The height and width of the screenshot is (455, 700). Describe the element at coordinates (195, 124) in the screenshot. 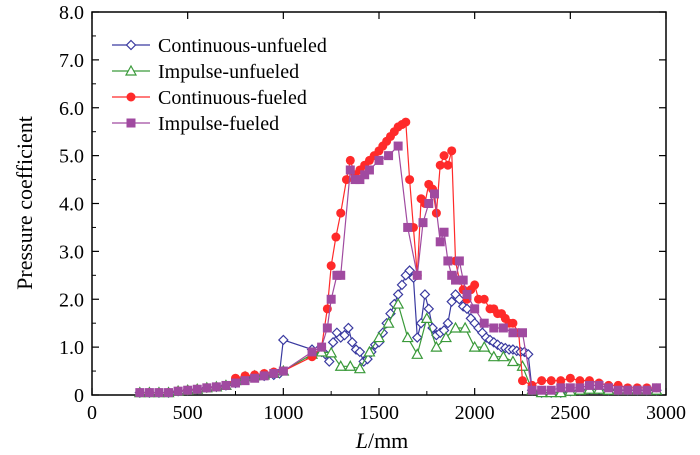

I see `legend-item-impulse-fueled: Impulse-fueled` at that location.